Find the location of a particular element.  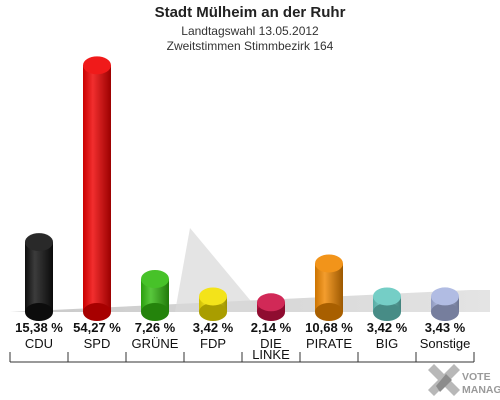

value-label-gr-ne: 7,26 % is located at coordinates (155, 327).